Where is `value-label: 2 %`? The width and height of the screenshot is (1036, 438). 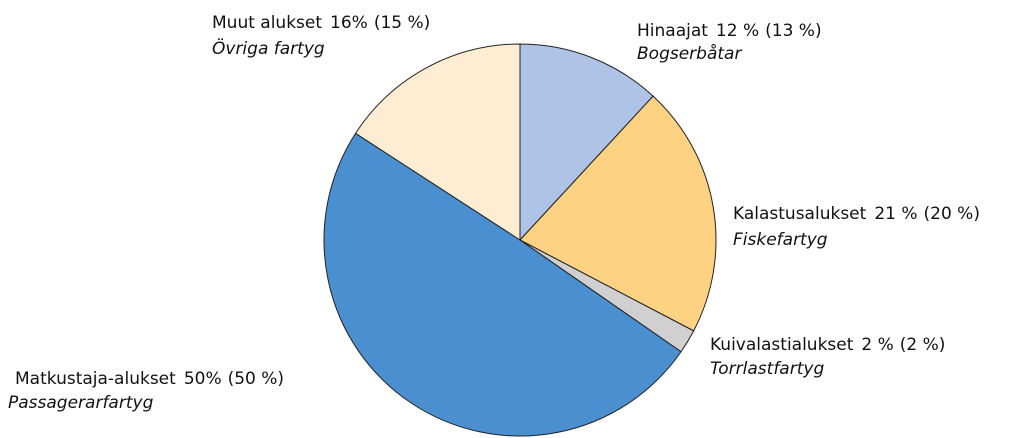 value-label: 2 % is located at coordinates (877, 345).